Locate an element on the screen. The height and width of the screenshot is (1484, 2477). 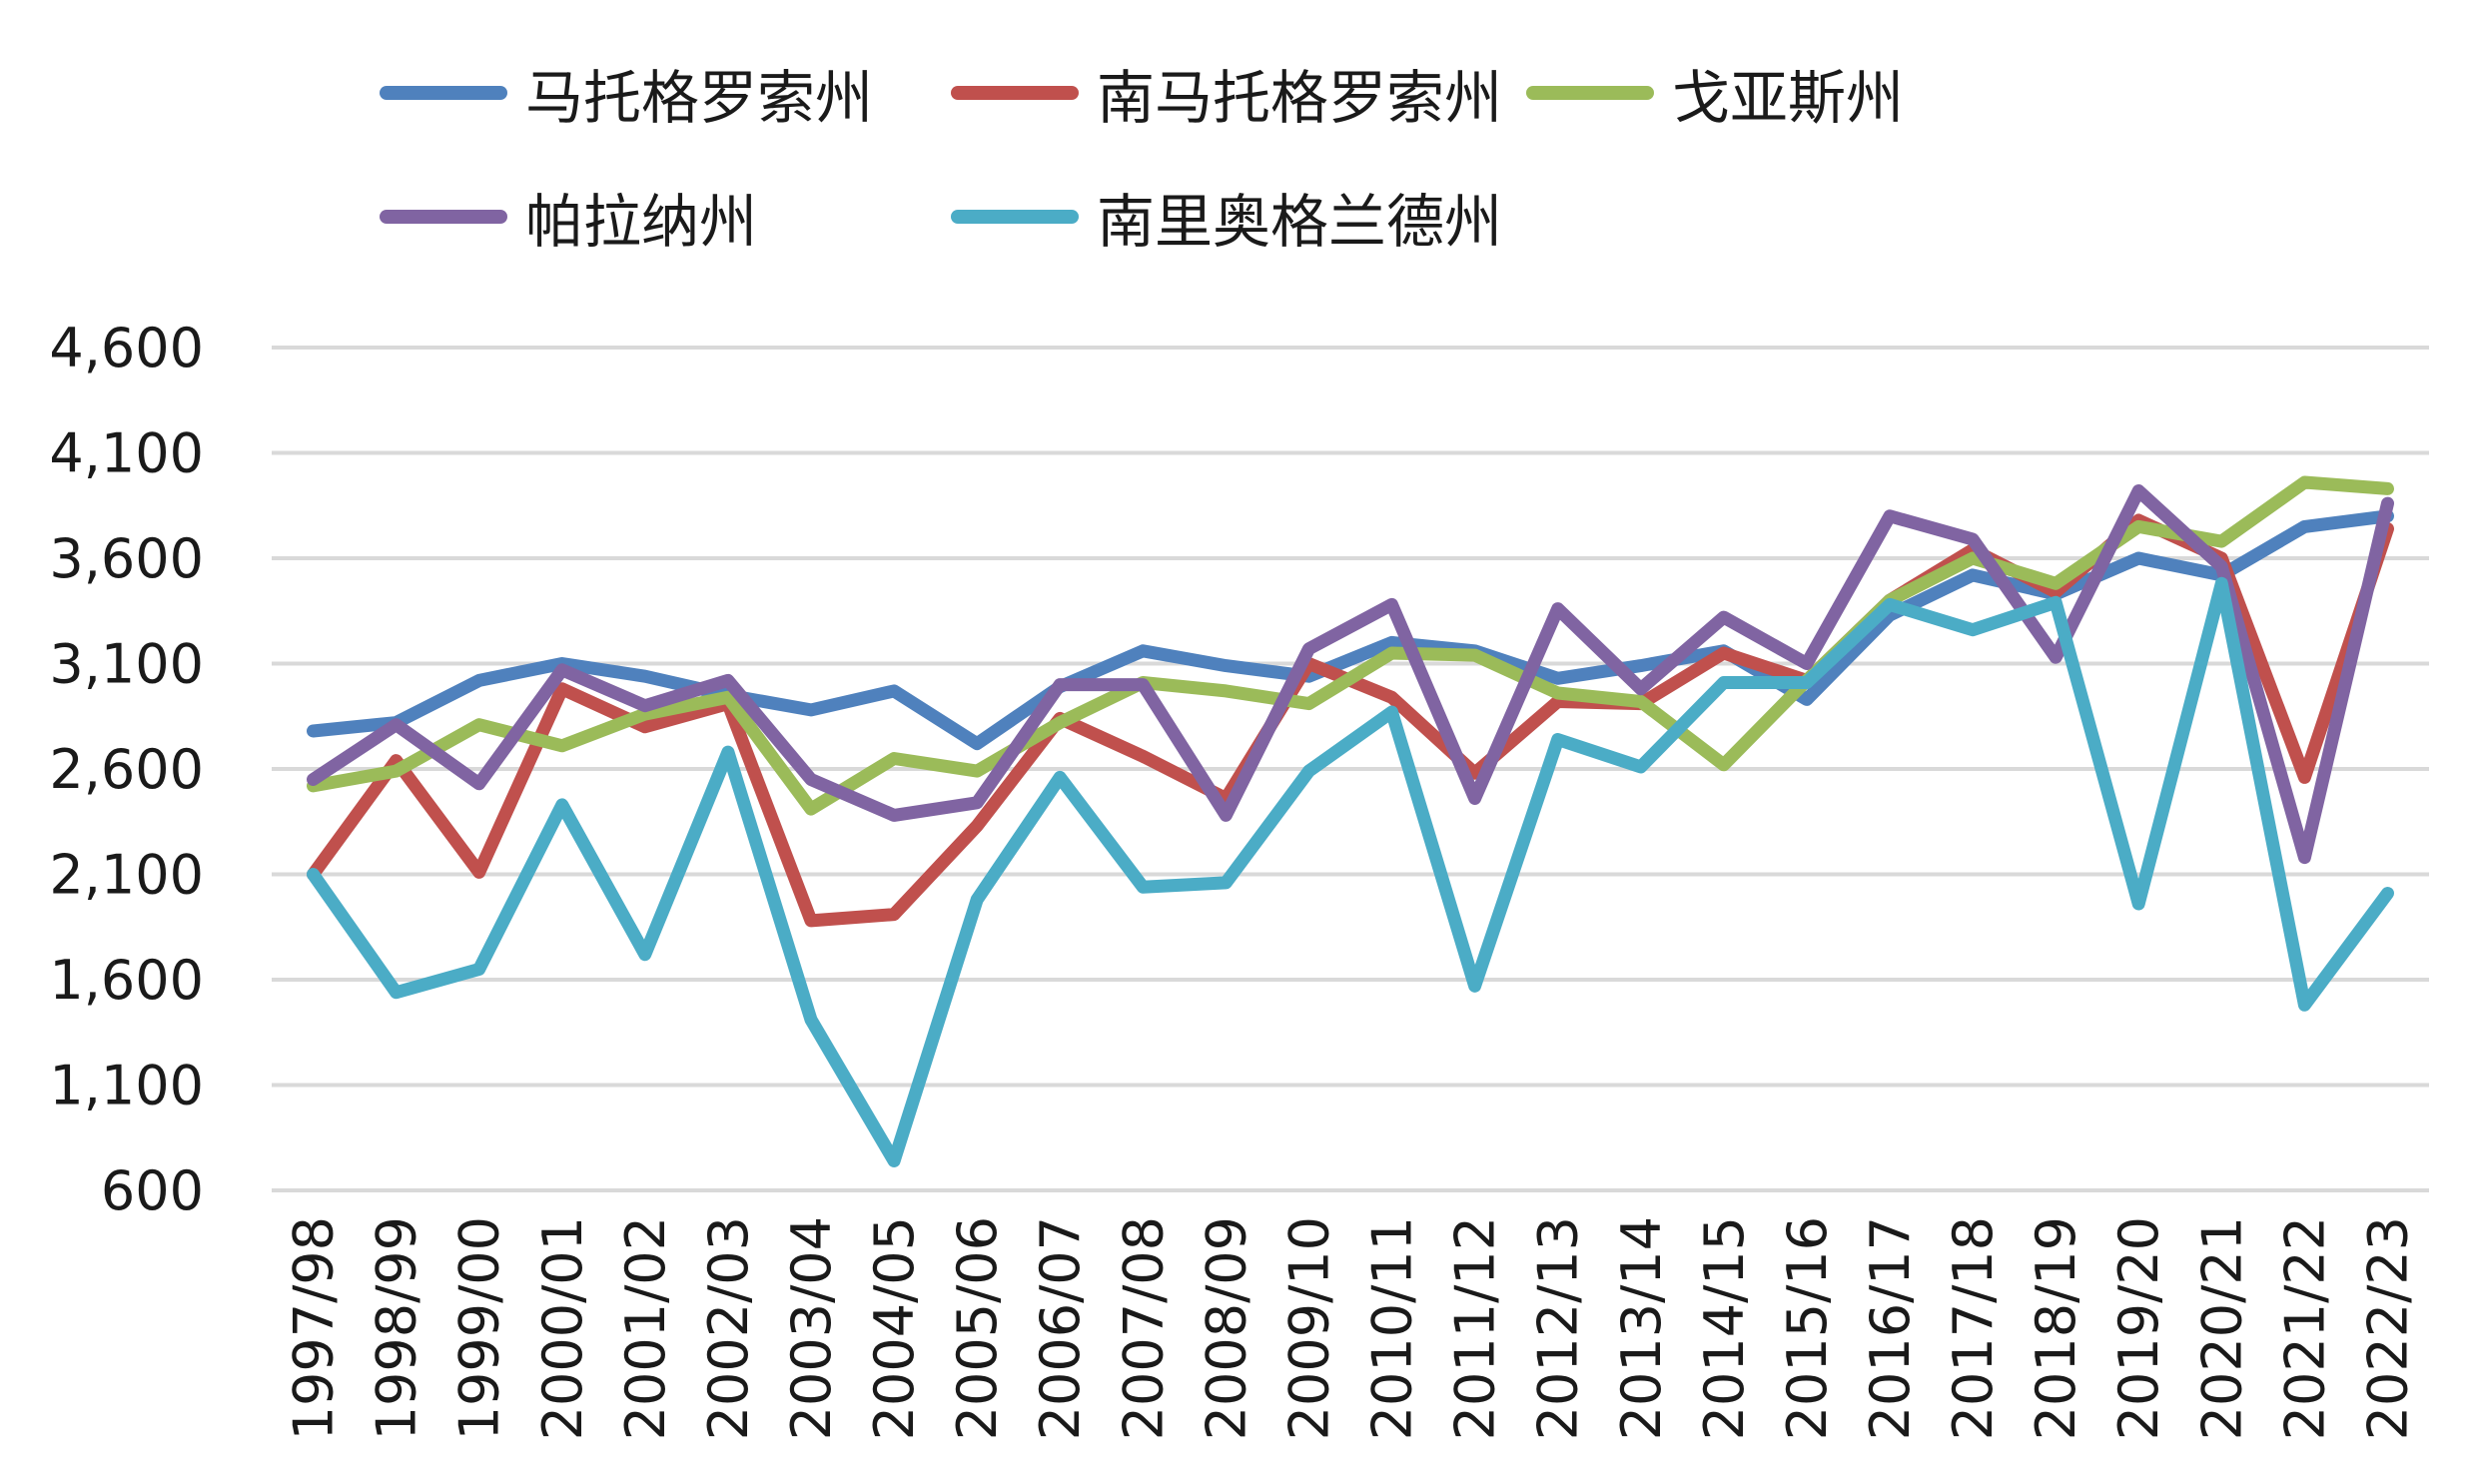
y-tick-label: 4,600 is located at coordinates (126, 348).